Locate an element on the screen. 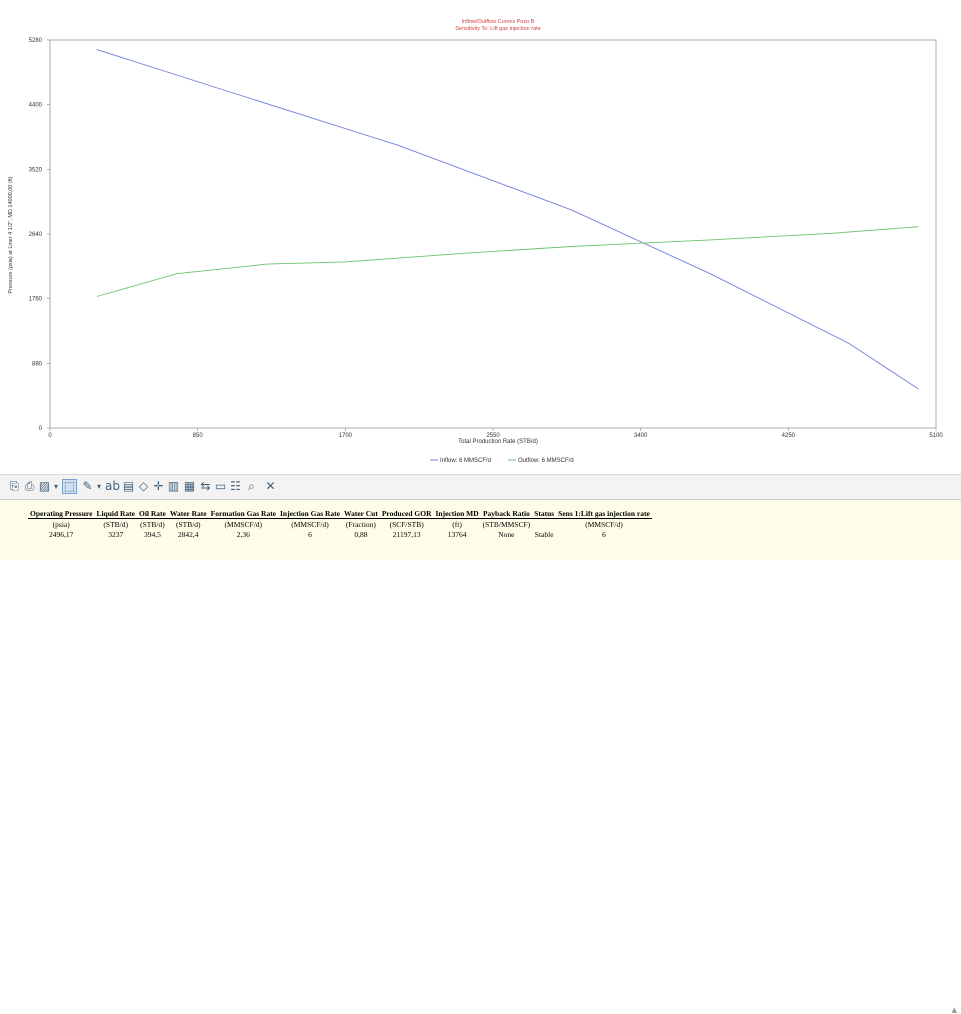  results-value-cell: 2496,17 is located at coordinates (61, 534).